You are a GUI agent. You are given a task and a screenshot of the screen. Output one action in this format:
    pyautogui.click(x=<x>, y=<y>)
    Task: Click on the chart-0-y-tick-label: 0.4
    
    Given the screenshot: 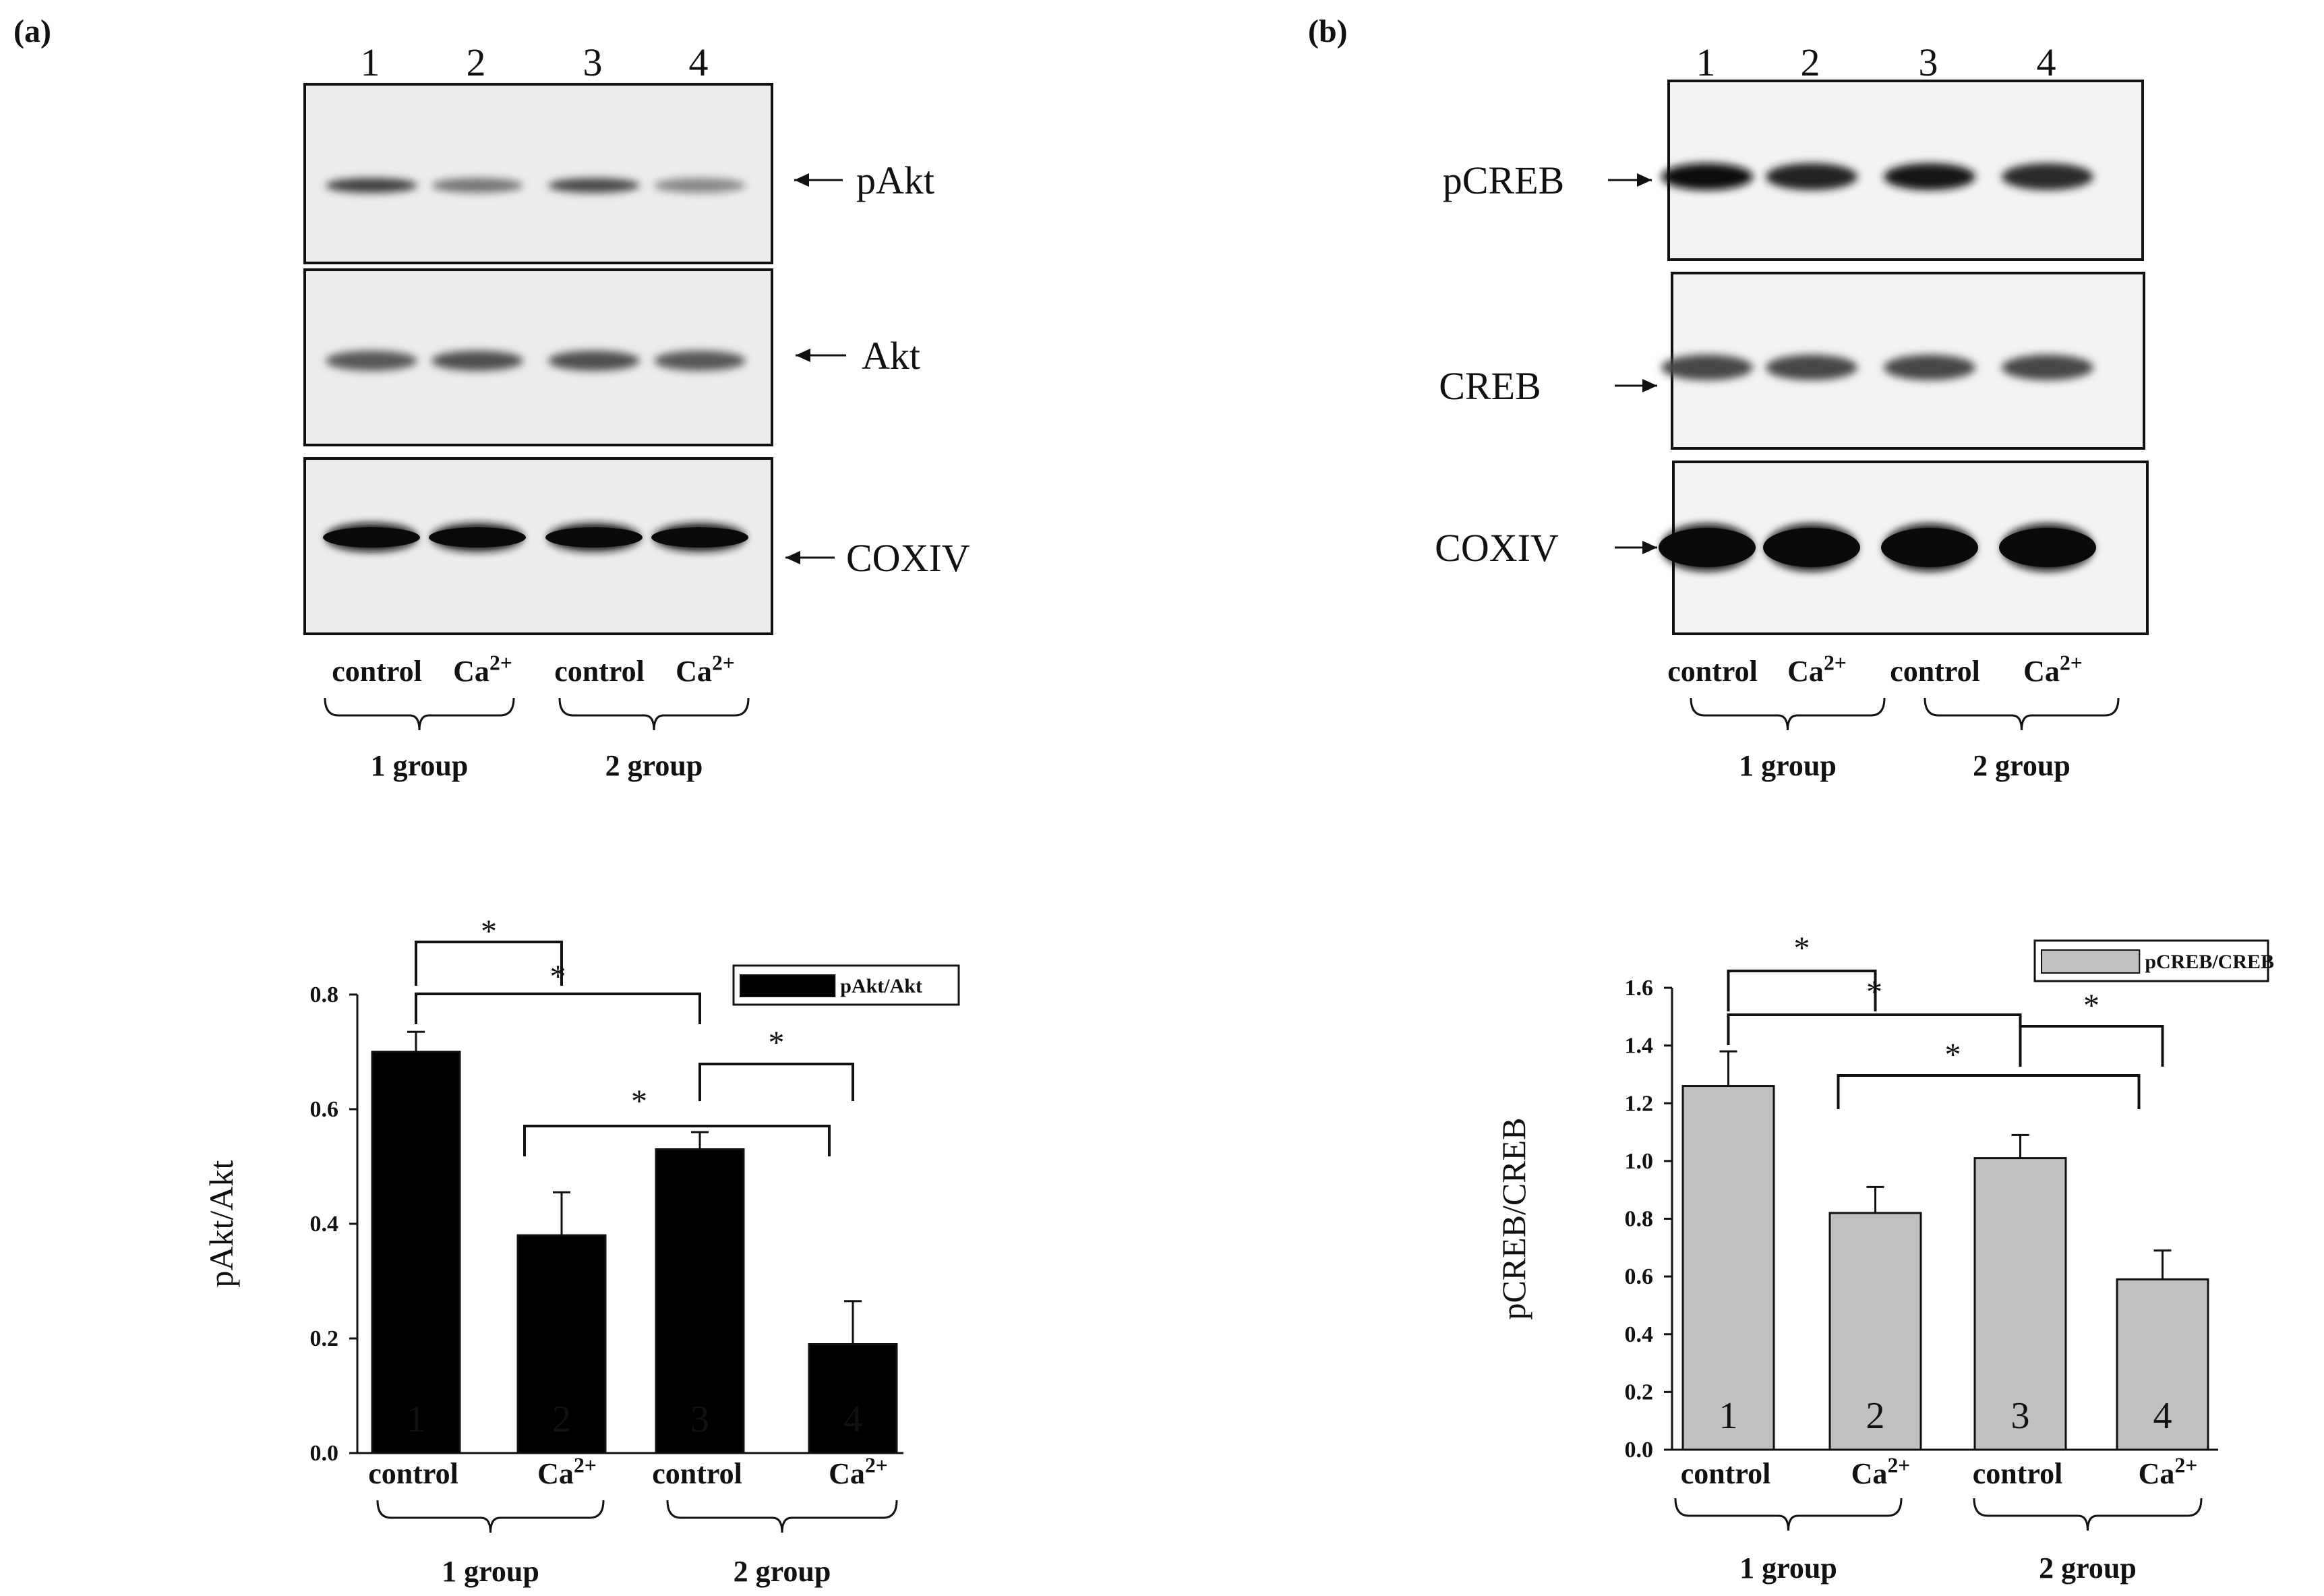 What is the action you would take?
    pyautogui.click(x=324, y=1224)
    